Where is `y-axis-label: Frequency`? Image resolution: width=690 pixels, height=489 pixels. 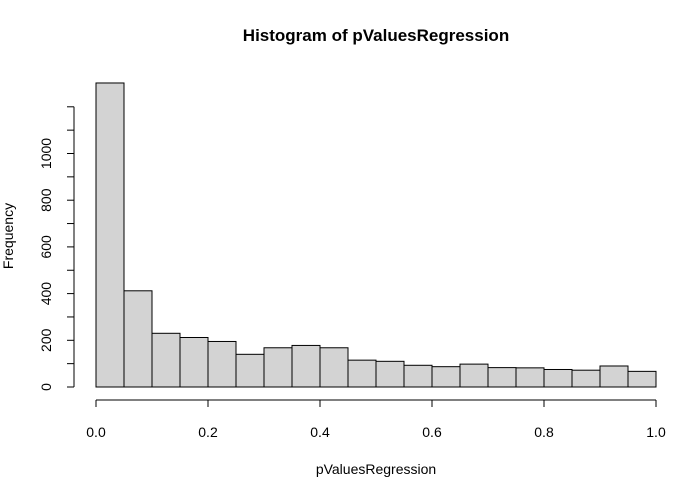
y-axis-label: Frequency is located at coordinates (8, 236).